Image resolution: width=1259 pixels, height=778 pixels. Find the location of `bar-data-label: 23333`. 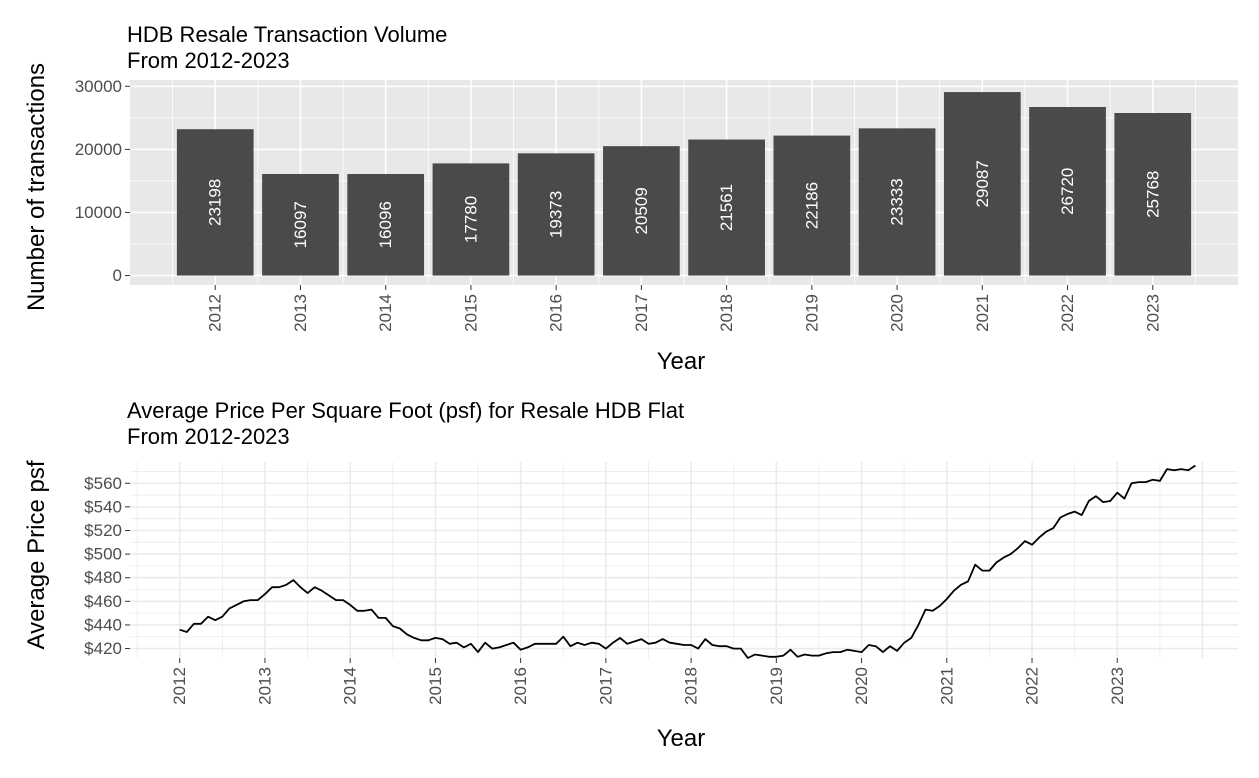

bar-data-label: 23333 is located at coordinates (897, 201).